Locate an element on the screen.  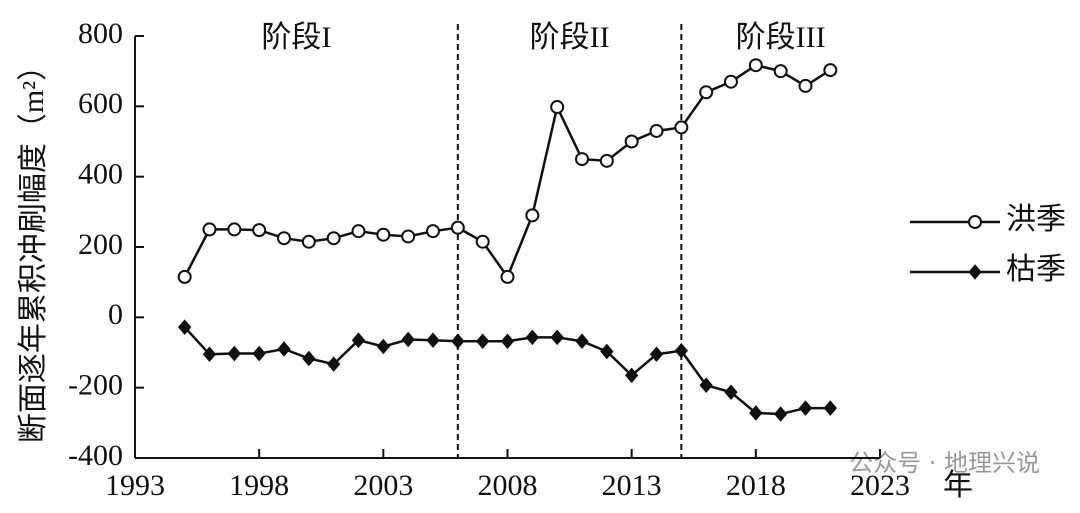
y-tick-label: -200 is located at coordinates (95, 385).